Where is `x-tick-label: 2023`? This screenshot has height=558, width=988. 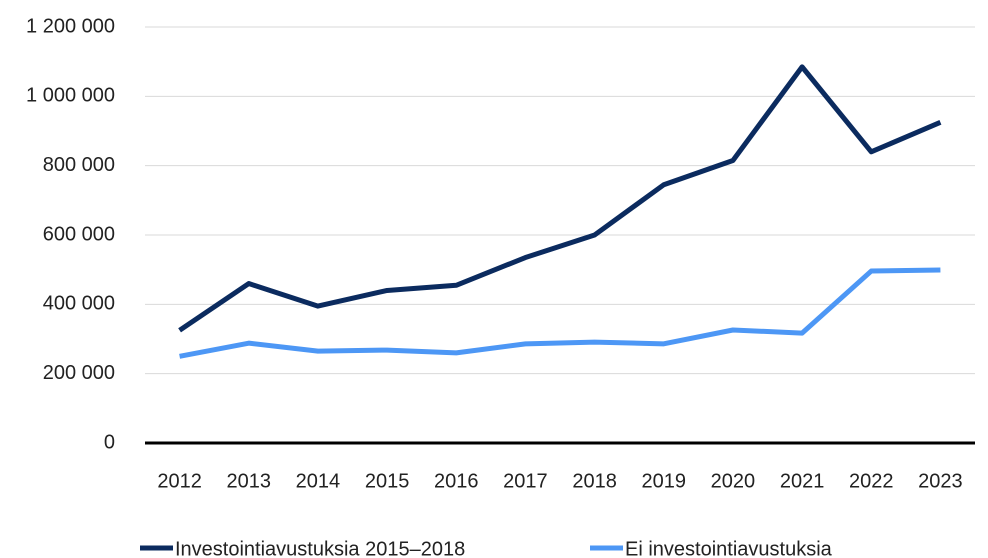
x-tick-label: 2023 is located at coordinates (940, 481).